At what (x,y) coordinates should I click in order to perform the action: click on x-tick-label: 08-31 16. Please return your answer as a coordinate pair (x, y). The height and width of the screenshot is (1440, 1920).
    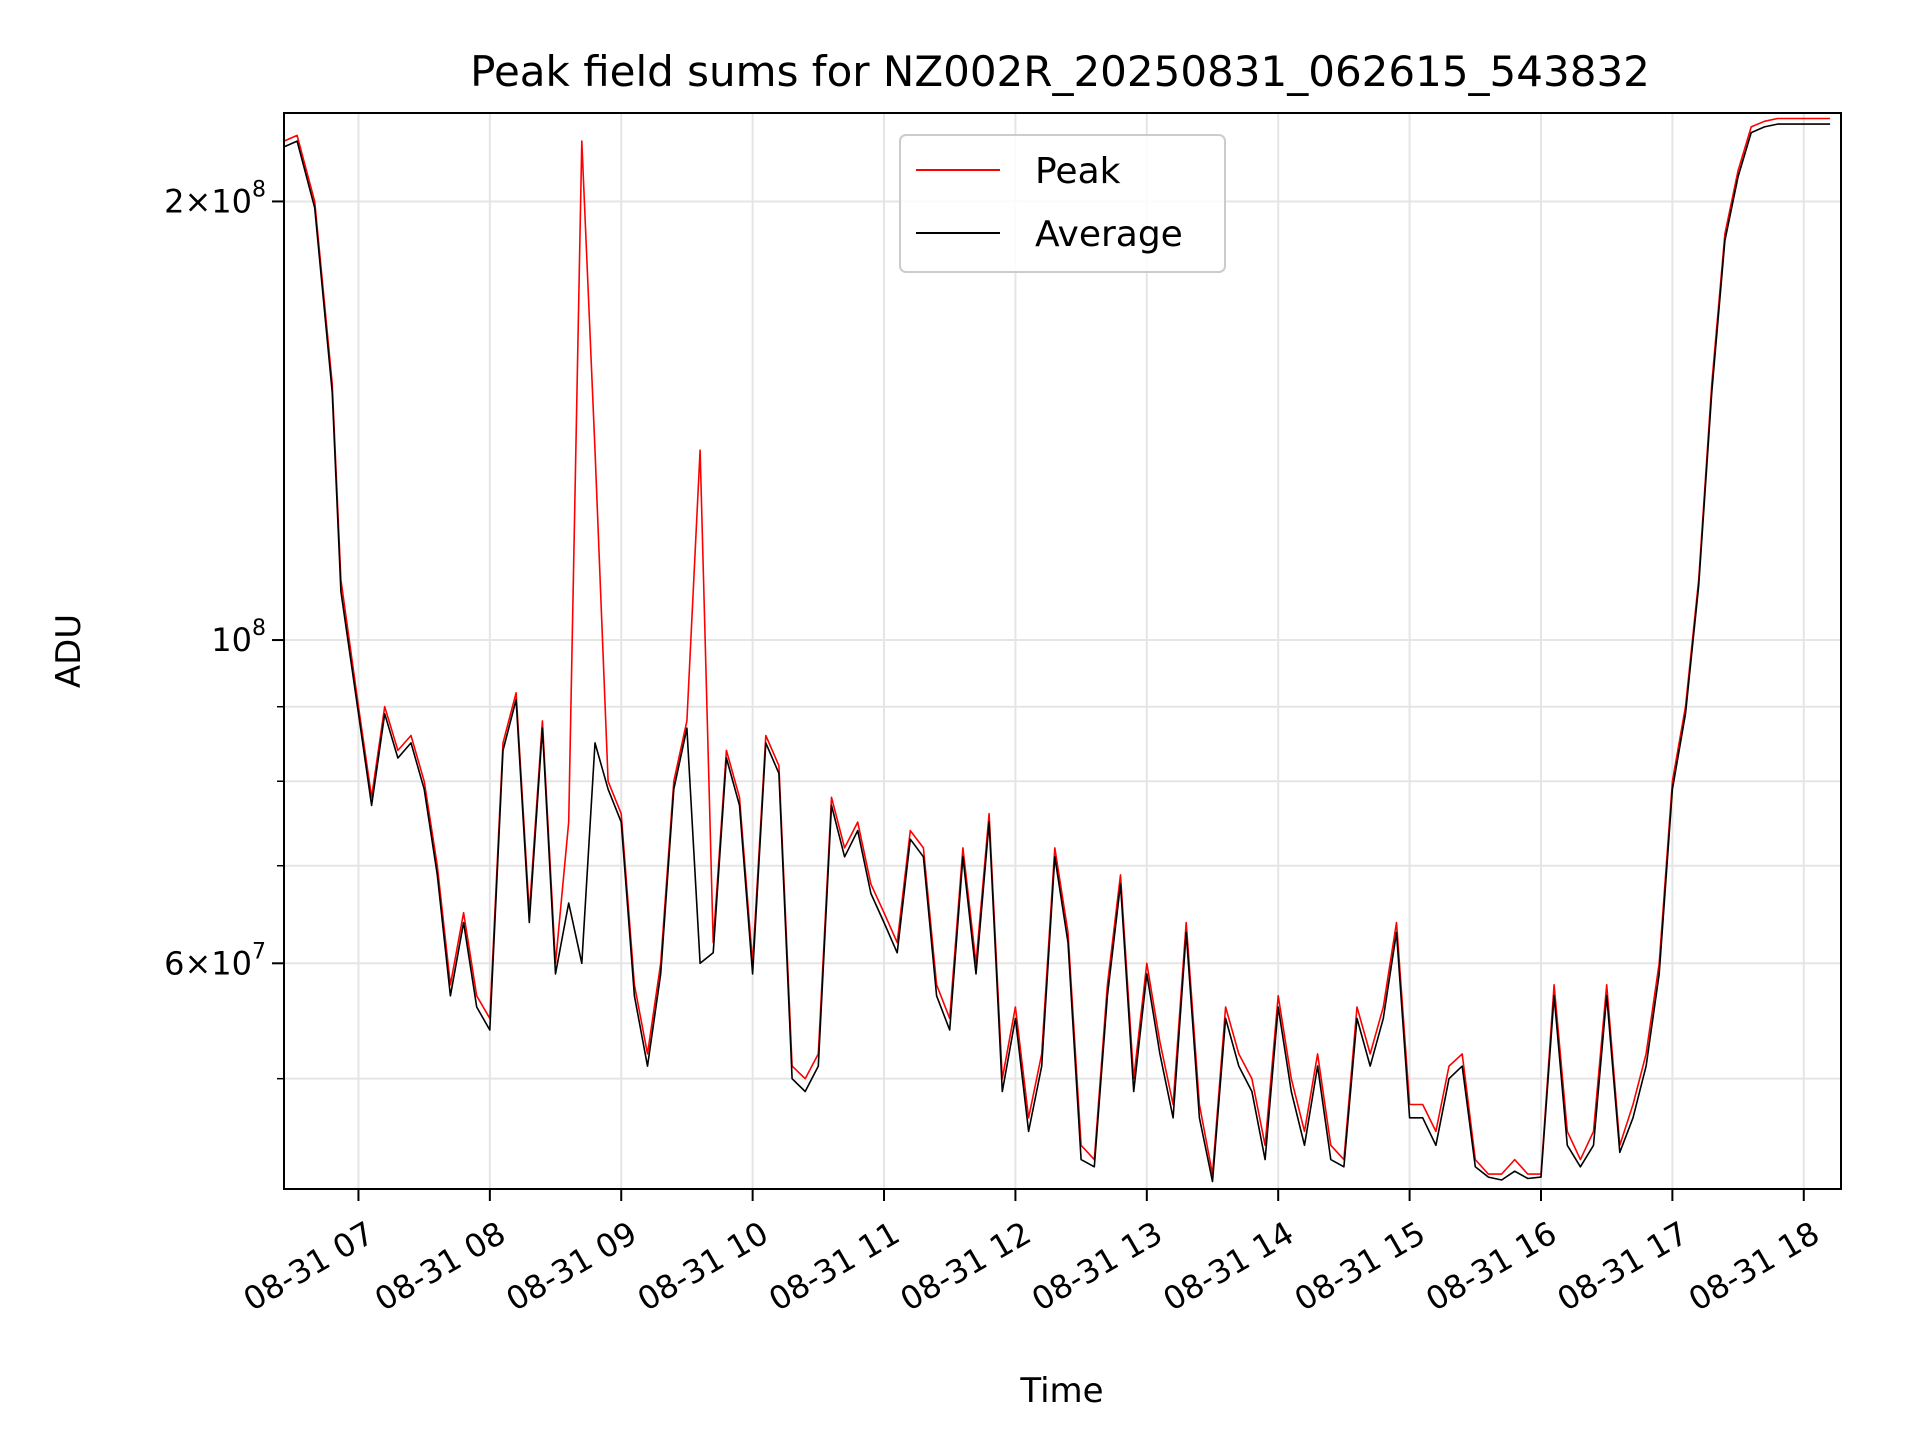
    Looking at the image, I should click on (1491, 1266).